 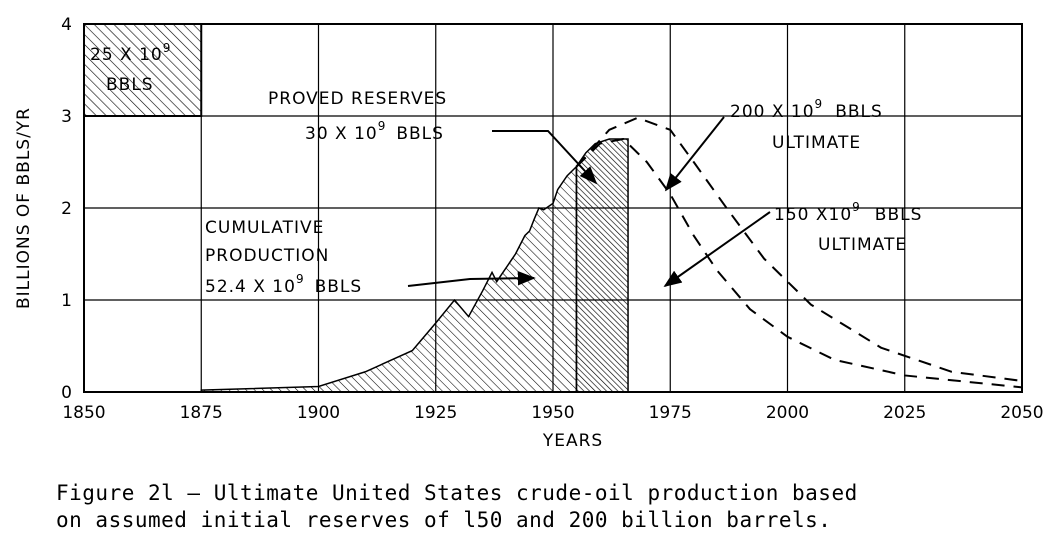 I want to click on ult200-line1: 200 X 109 BBLS, so click(x=806, y=109).